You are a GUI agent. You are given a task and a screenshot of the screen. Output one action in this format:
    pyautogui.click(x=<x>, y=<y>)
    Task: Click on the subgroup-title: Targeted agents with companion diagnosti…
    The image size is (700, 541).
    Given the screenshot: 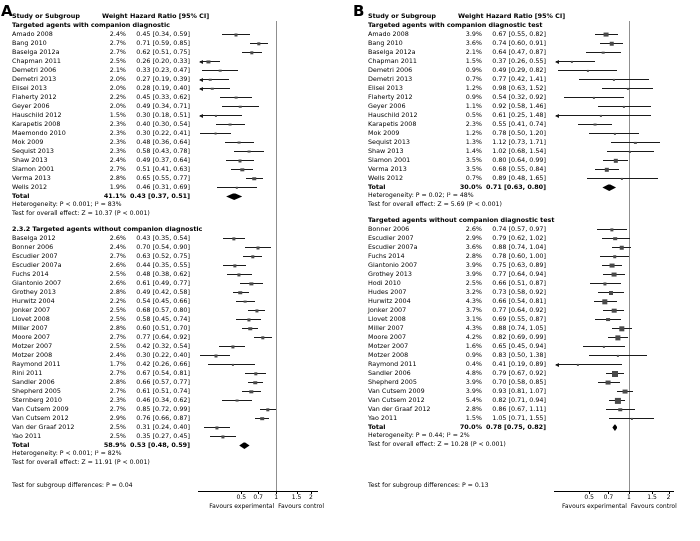 What is the action you would take?
    pyautogui.click(x=91, y=25)
    